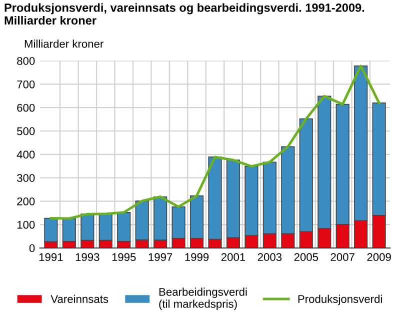 This screenshot has height=320, width=400. I want to click on x-tick-label: 2005, so click(306, 257).